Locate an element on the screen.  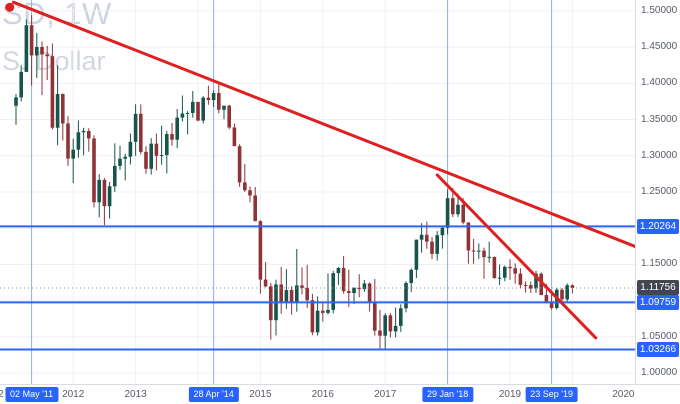
price-level-badge: 1.20264 is located at coordinates (658, 226).